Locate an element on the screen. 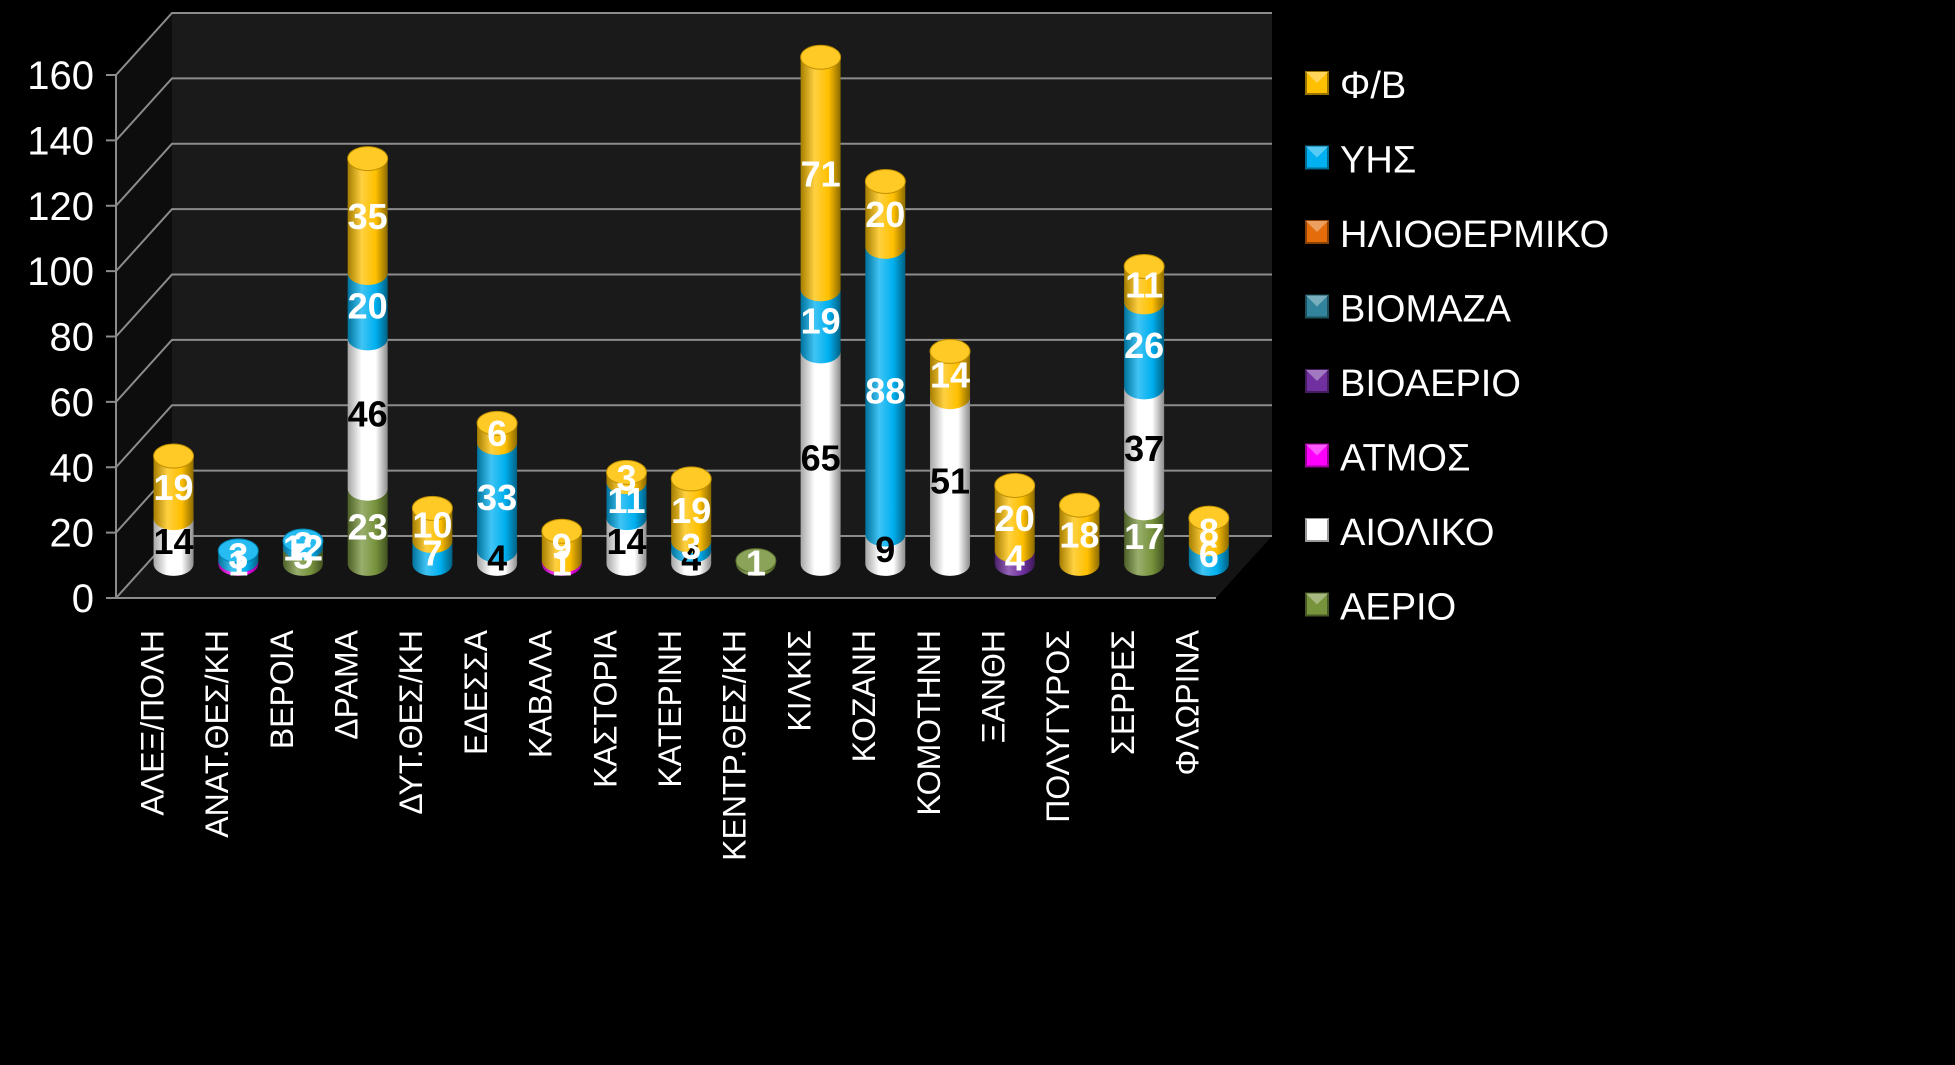  data-label: 12 is located at coordinates (303, 548).